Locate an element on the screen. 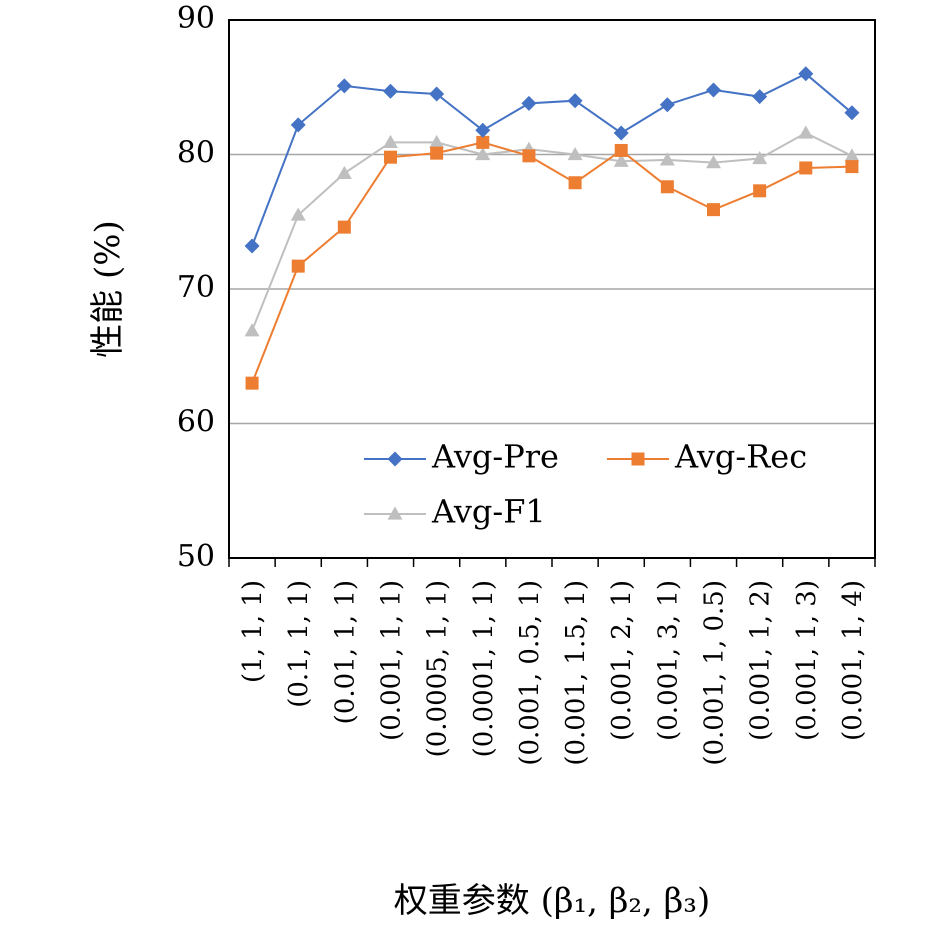  y-tick-labels: 50 60 70 80 90 is located at coordinates (196, 287).